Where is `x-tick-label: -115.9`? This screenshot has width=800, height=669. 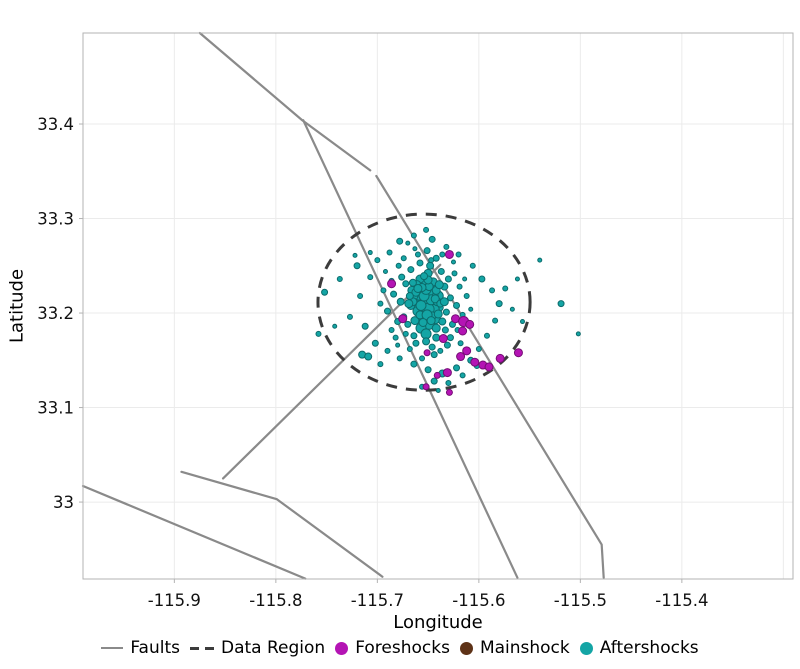 x-tick-label: -115.9 is located at coordinates (174, 600).